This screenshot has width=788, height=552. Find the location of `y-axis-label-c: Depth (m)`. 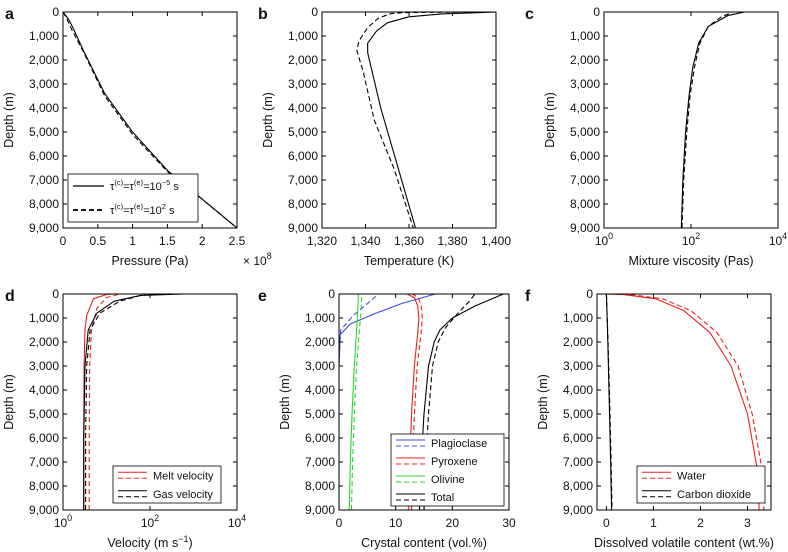

y-axis-label-c: Depth (m) is located at coordinates (550, 120).